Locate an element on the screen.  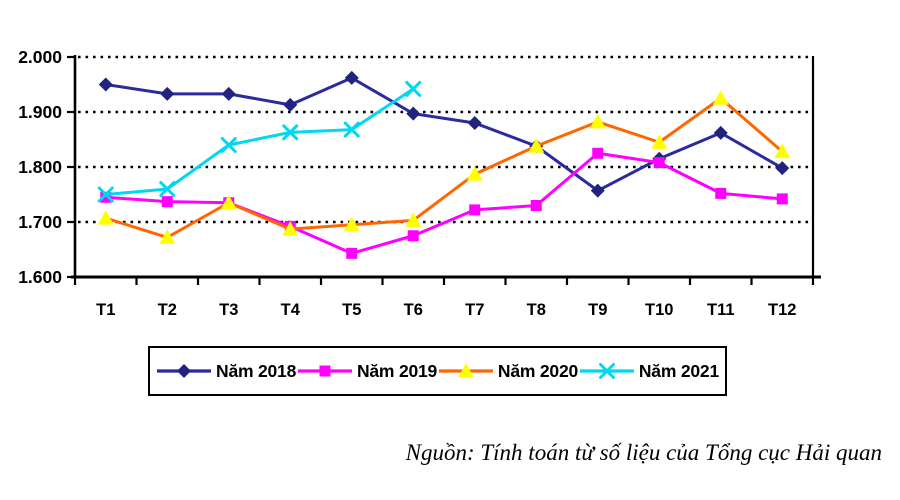
legend-item-năm-2018: Năm 2018 is located at coordinates (226, 371).